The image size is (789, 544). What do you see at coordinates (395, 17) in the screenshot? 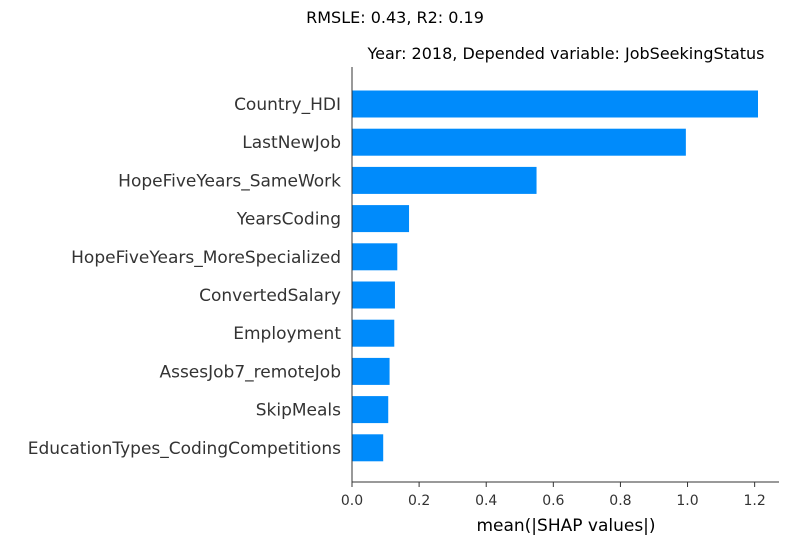
I see `chart-suptitle: RMSLE: 0.43, R2: 0.19` at bounding box center [395, 17].